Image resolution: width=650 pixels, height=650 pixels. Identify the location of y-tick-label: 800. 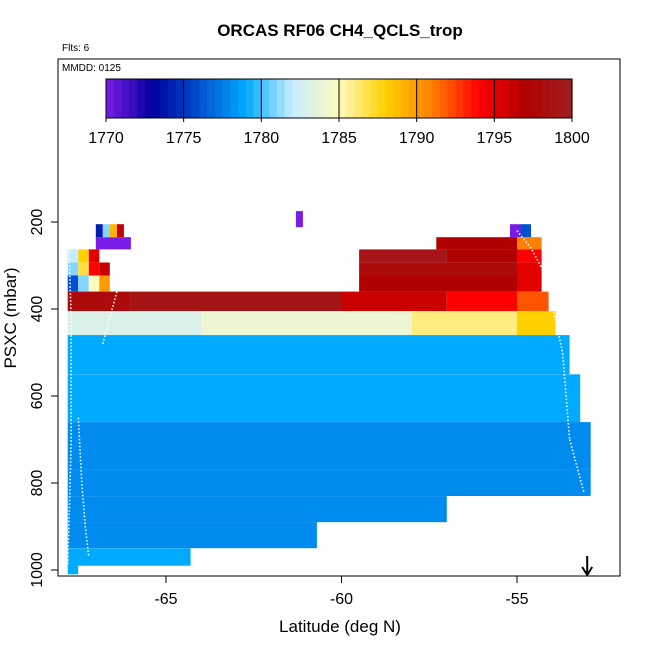
(37, 483).